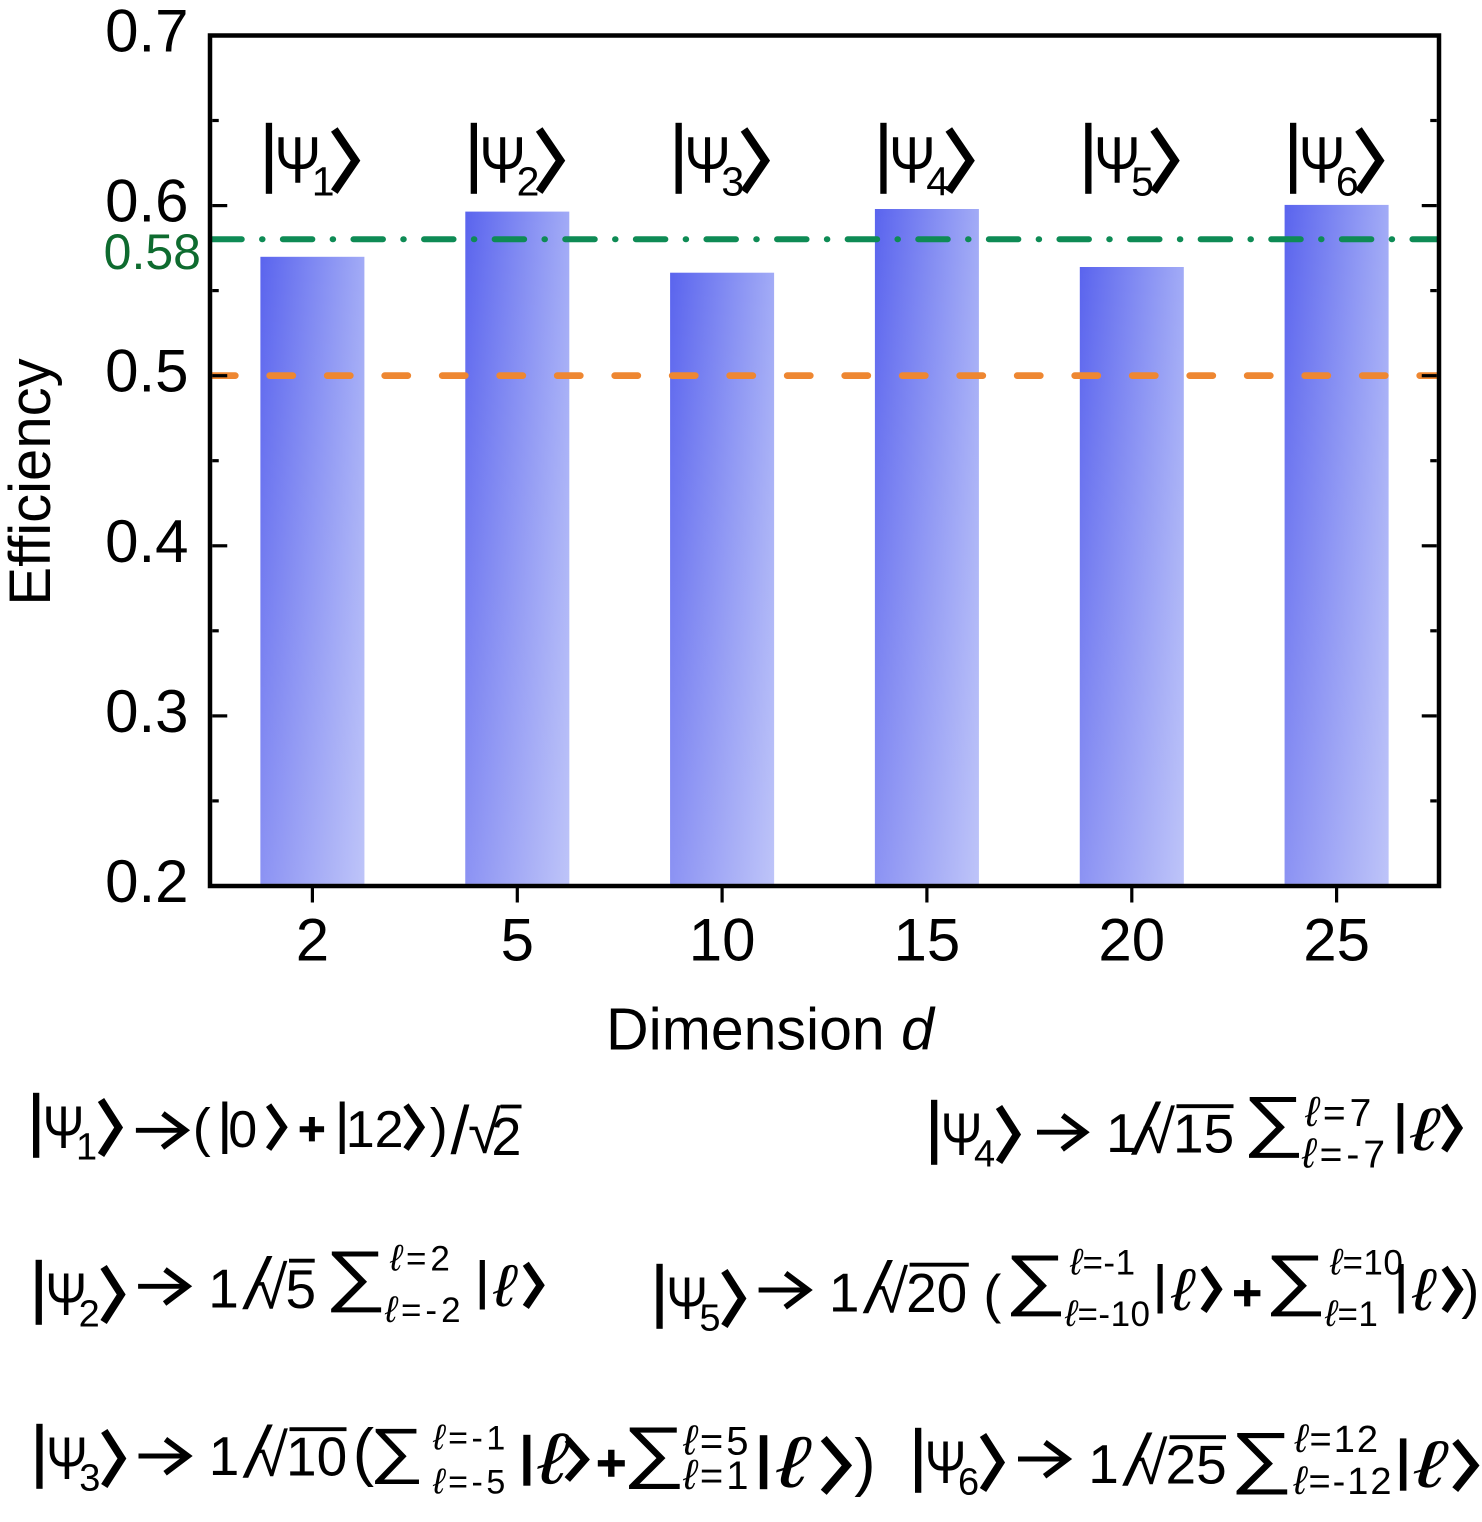 The height and width of the screenshot is (1522, 1482). What do you see at coordinates (146, 881) in the screenshot?
I see `svg-text: 0.2` at bounding box center [146, 881].